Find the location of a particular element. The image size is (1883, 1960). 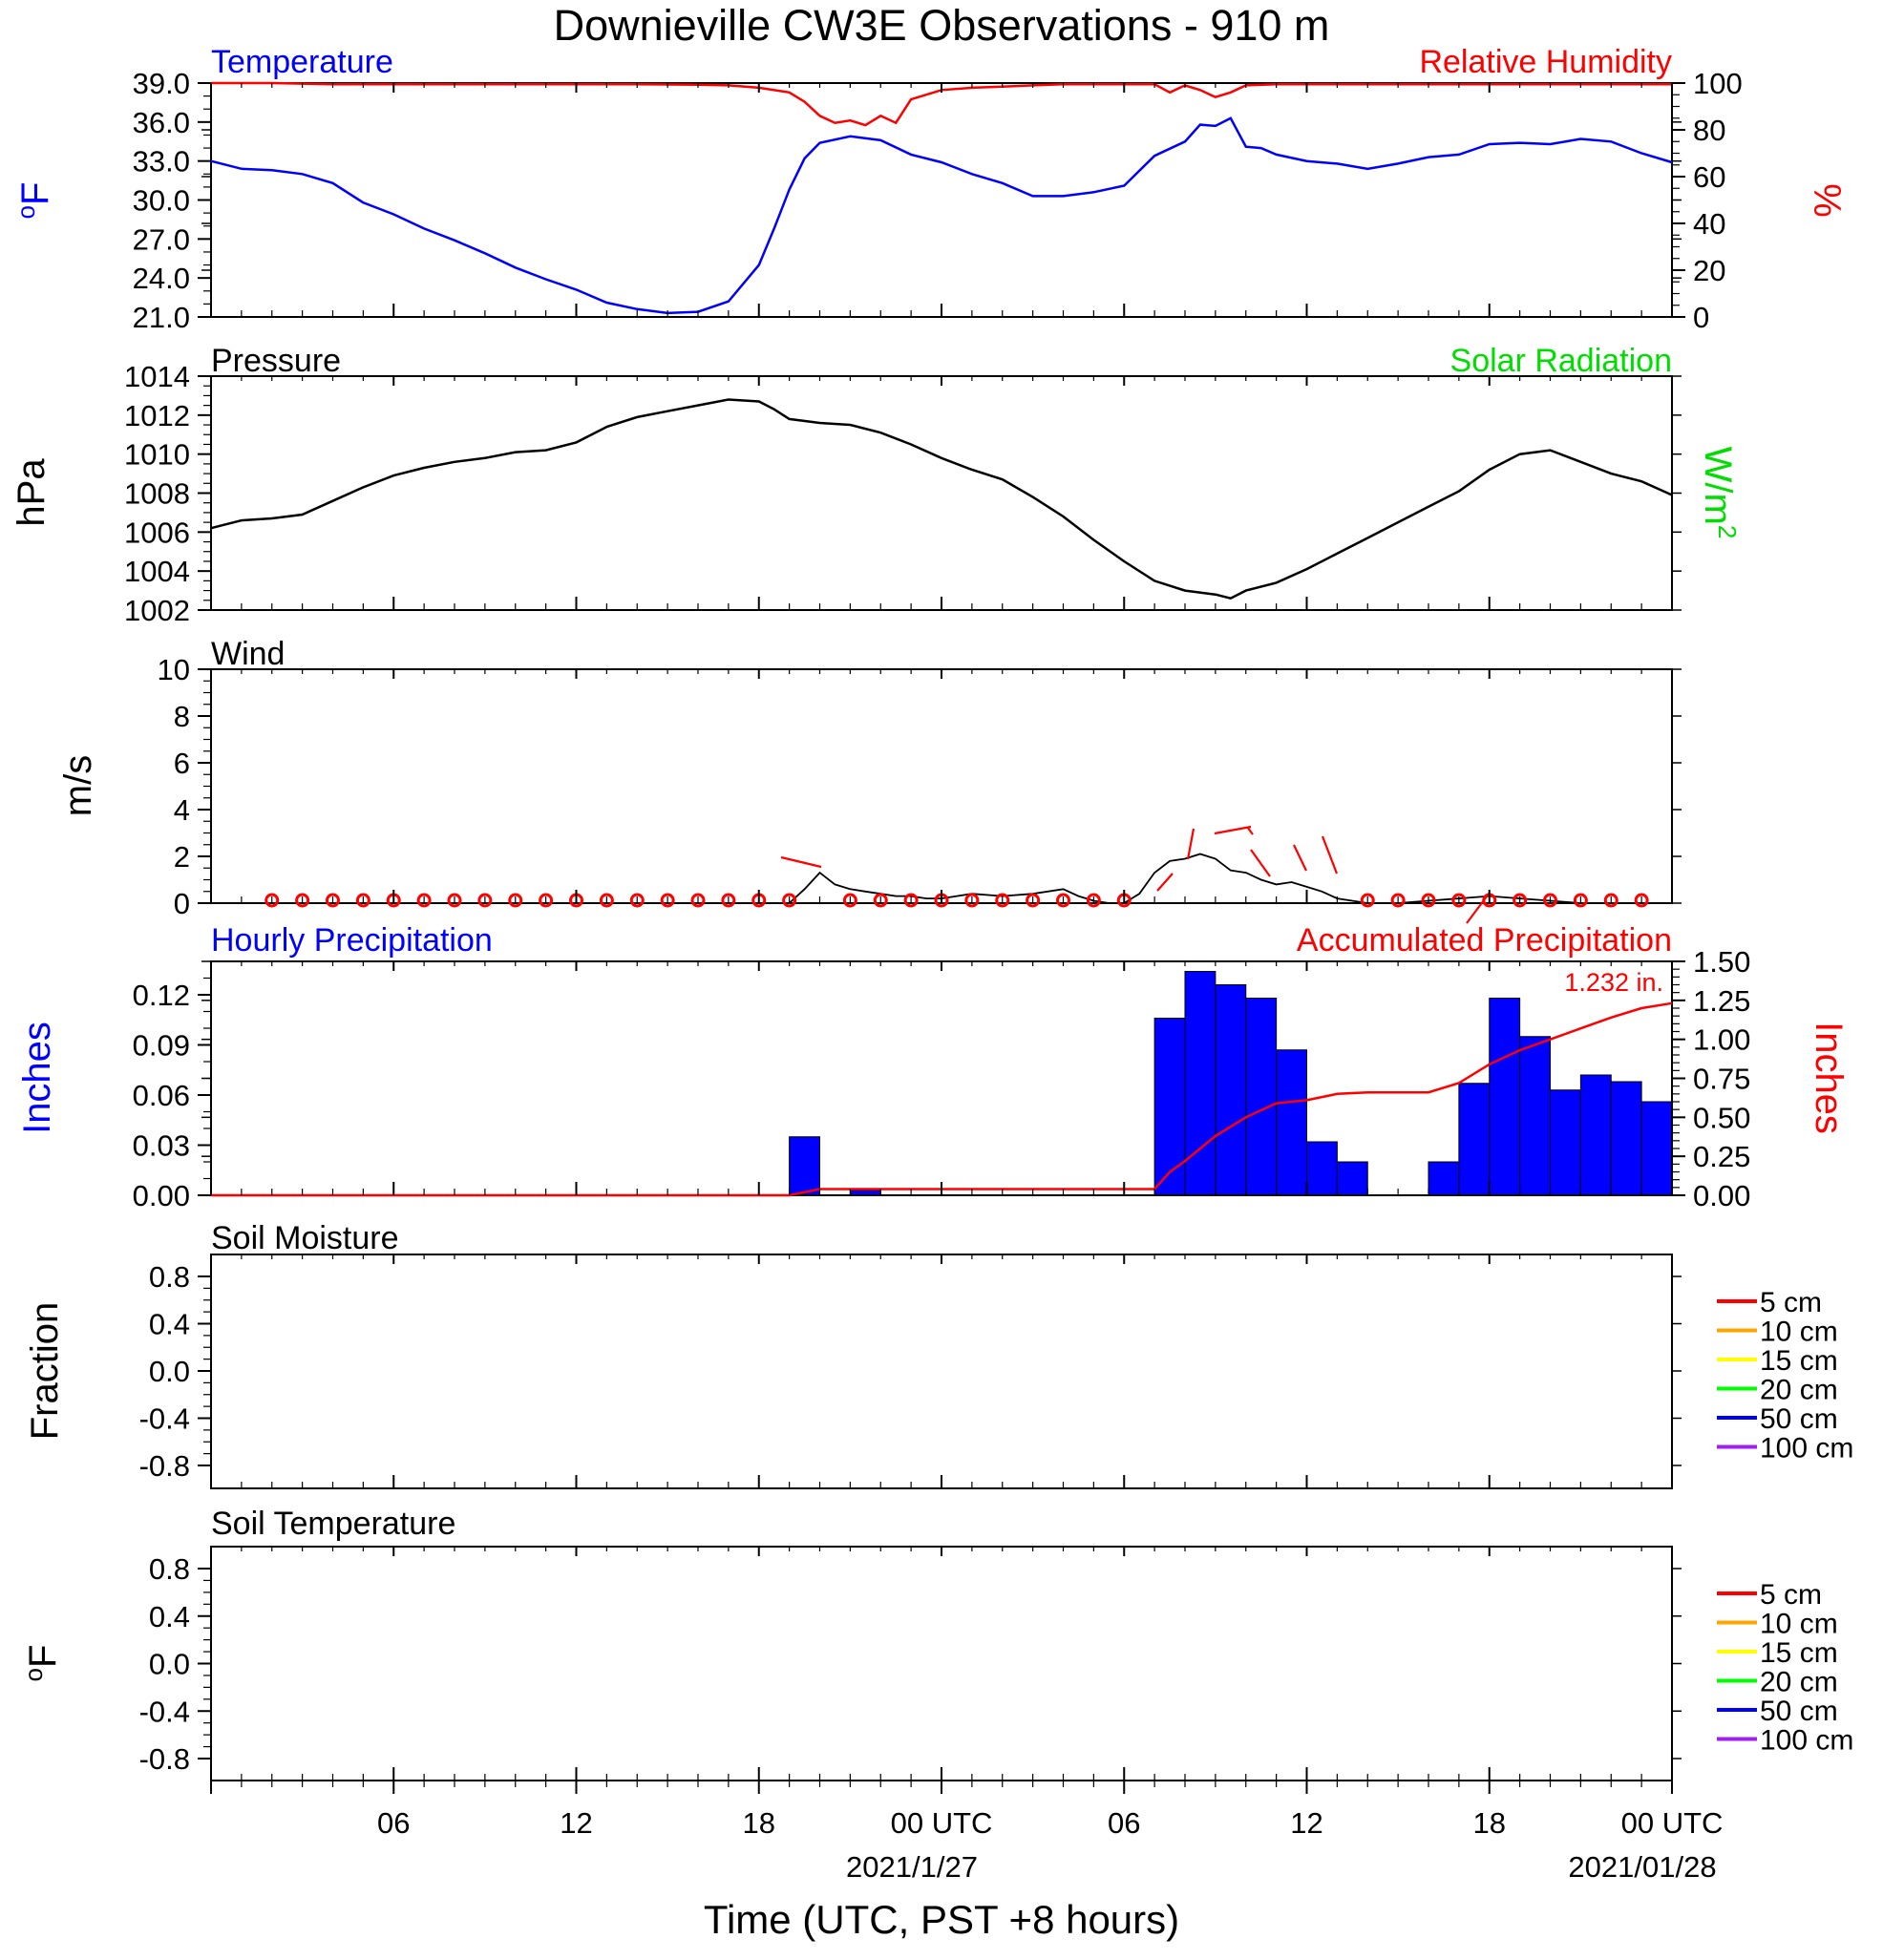

time-tick-label: 00 UTC is located at coordinates (1672, 1823).